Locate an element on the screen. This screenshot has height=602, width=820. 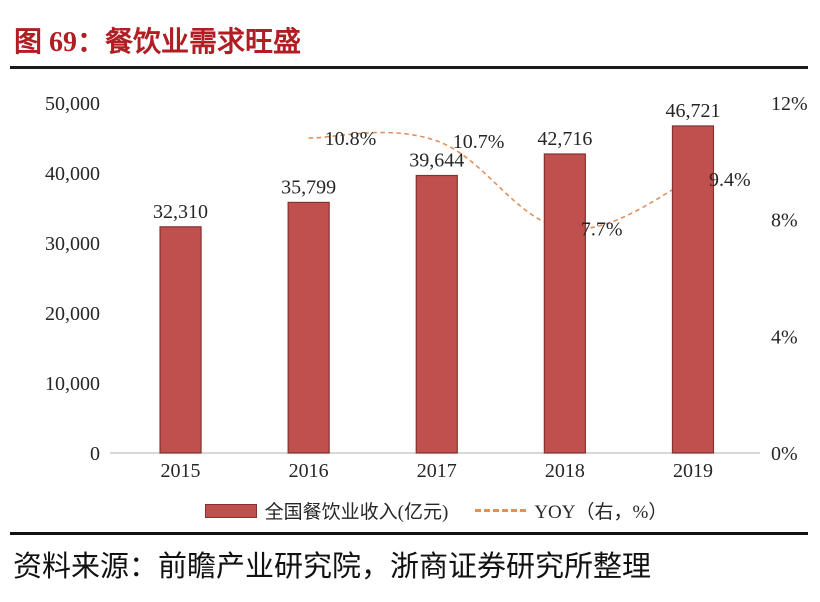
right-axis-tick: 8% is located at coordinates (784, 221).